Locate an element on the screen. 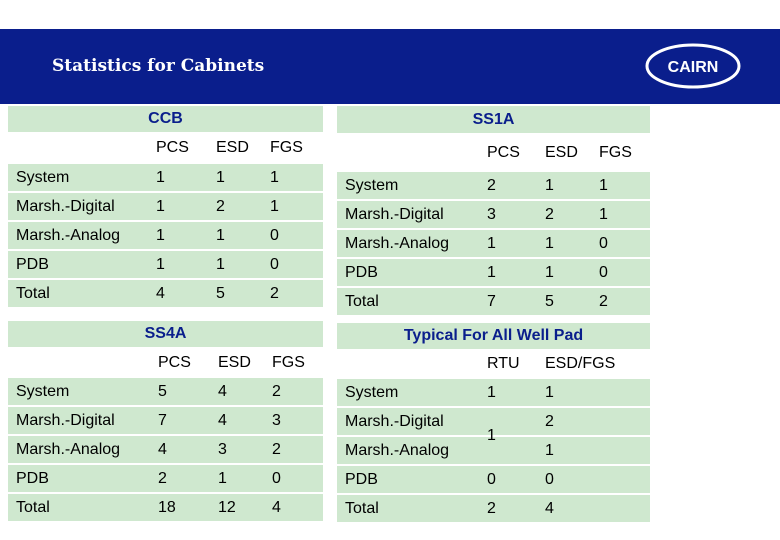 This screenshot has width=780, height=540. table-row: System 1 1 is located at coordinates (493, 392).